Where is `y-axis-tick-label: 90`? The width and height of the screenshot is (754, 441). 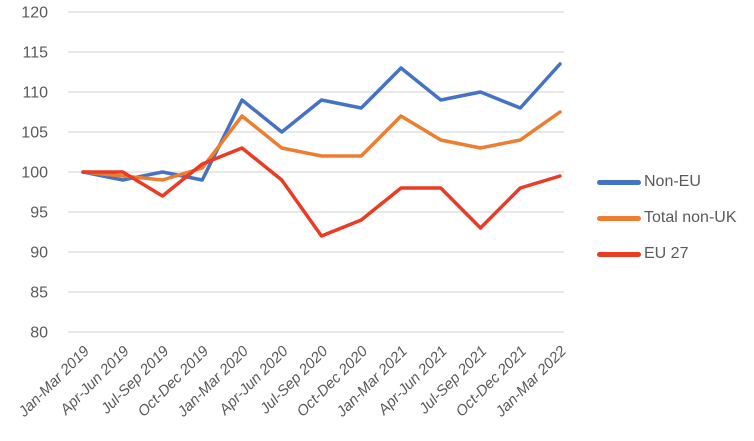
y-axis-tick-label: 90 is located at coordinates (39, 253).